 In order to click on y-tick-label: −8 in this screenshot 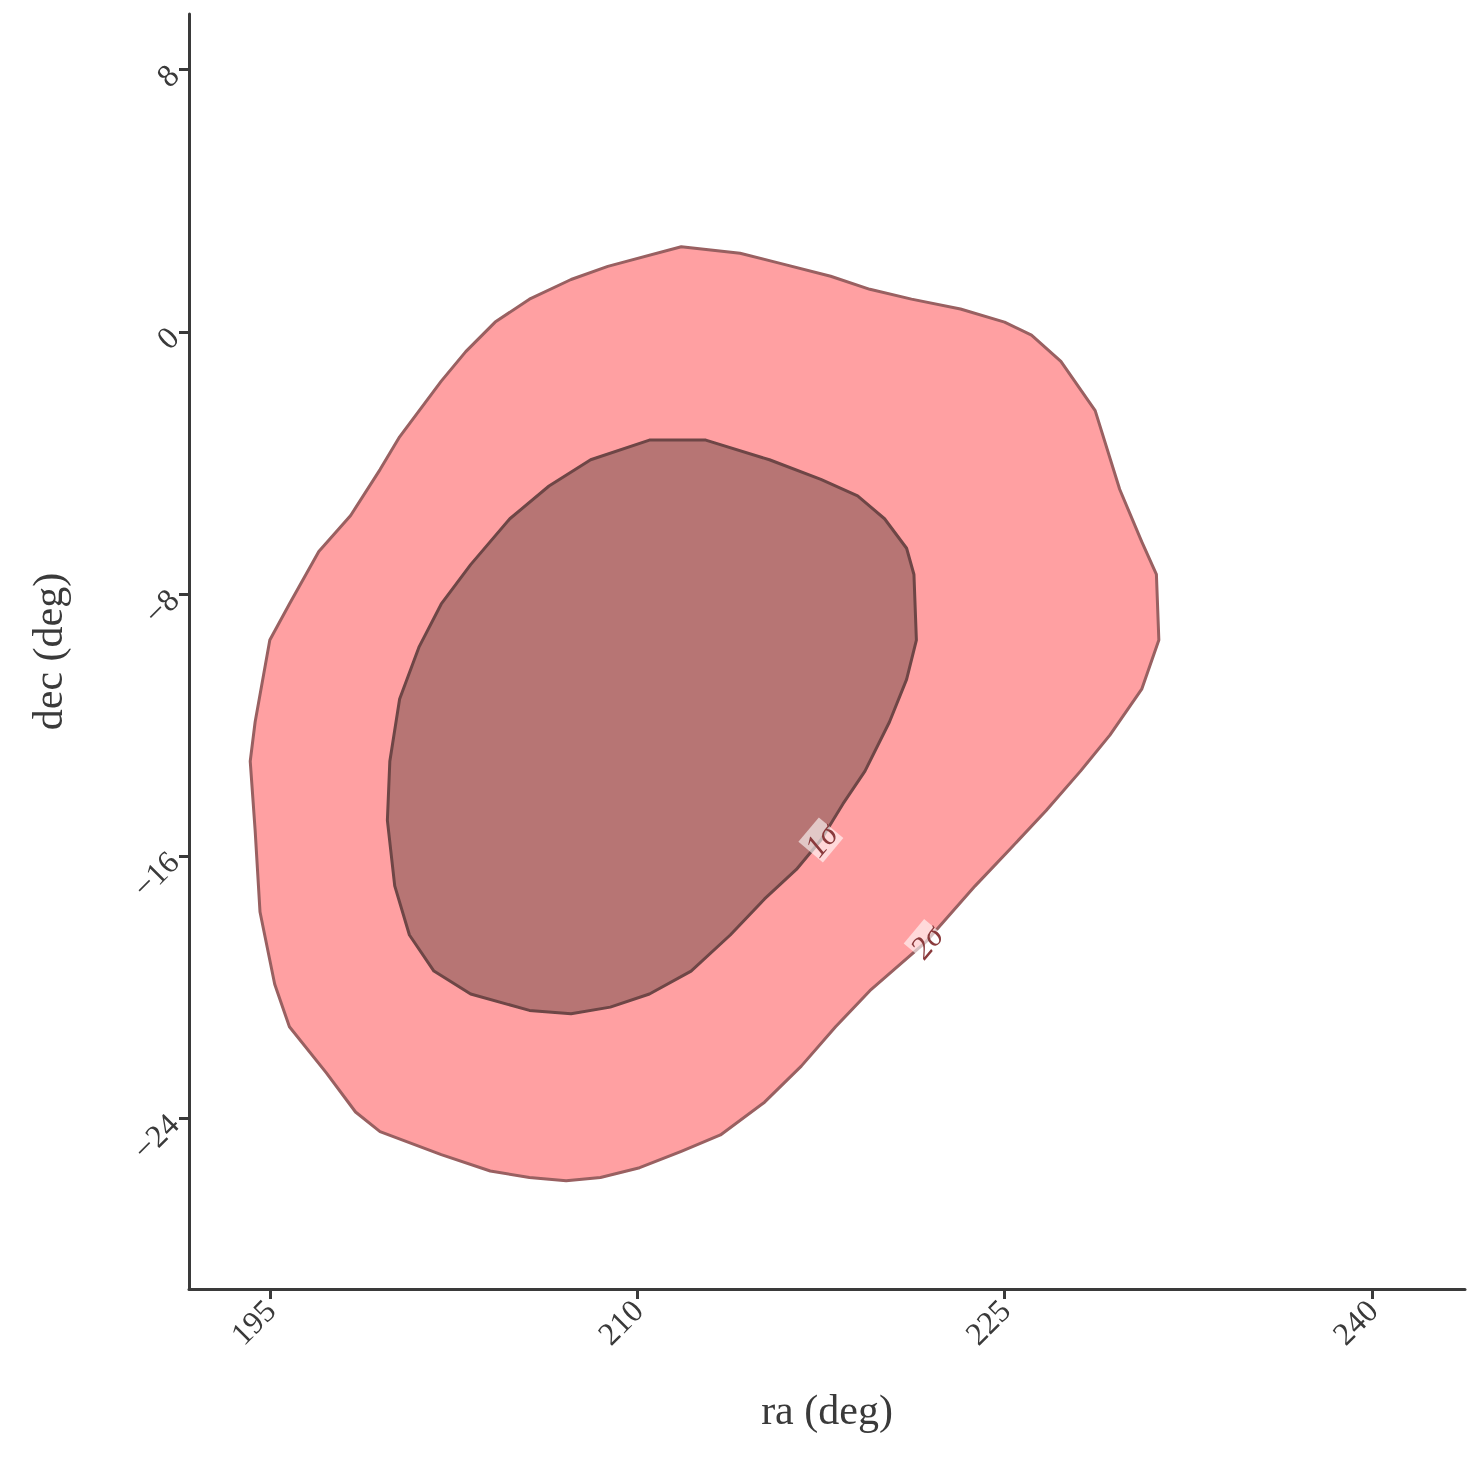, I will do `click(161, 606)`.